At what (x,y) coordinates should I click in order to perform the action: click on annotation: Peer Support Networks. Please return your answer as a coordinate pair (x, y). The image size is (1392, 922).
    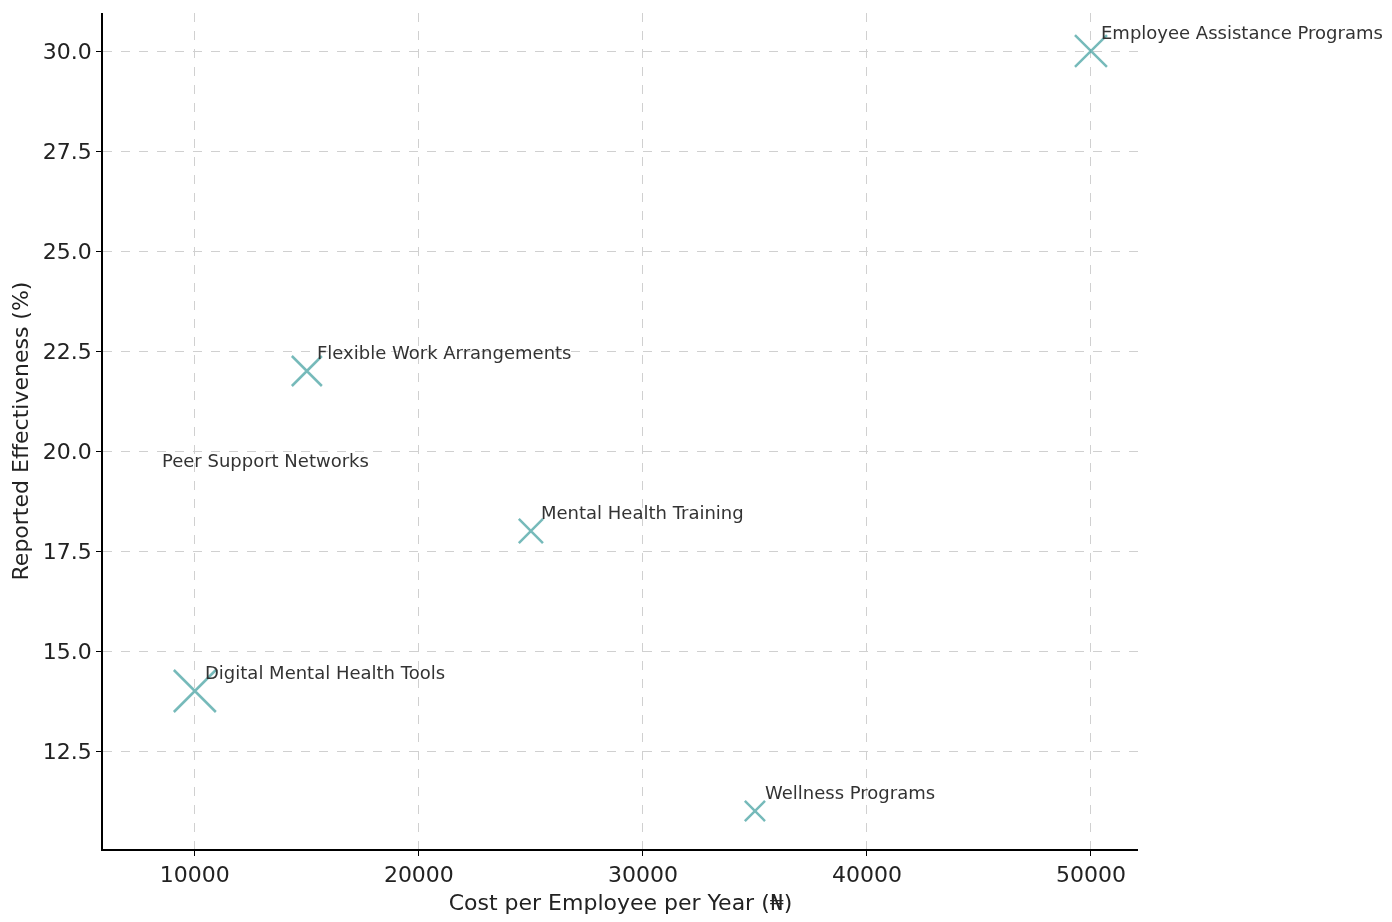
    Looking at the image, I should click on (265, 460).